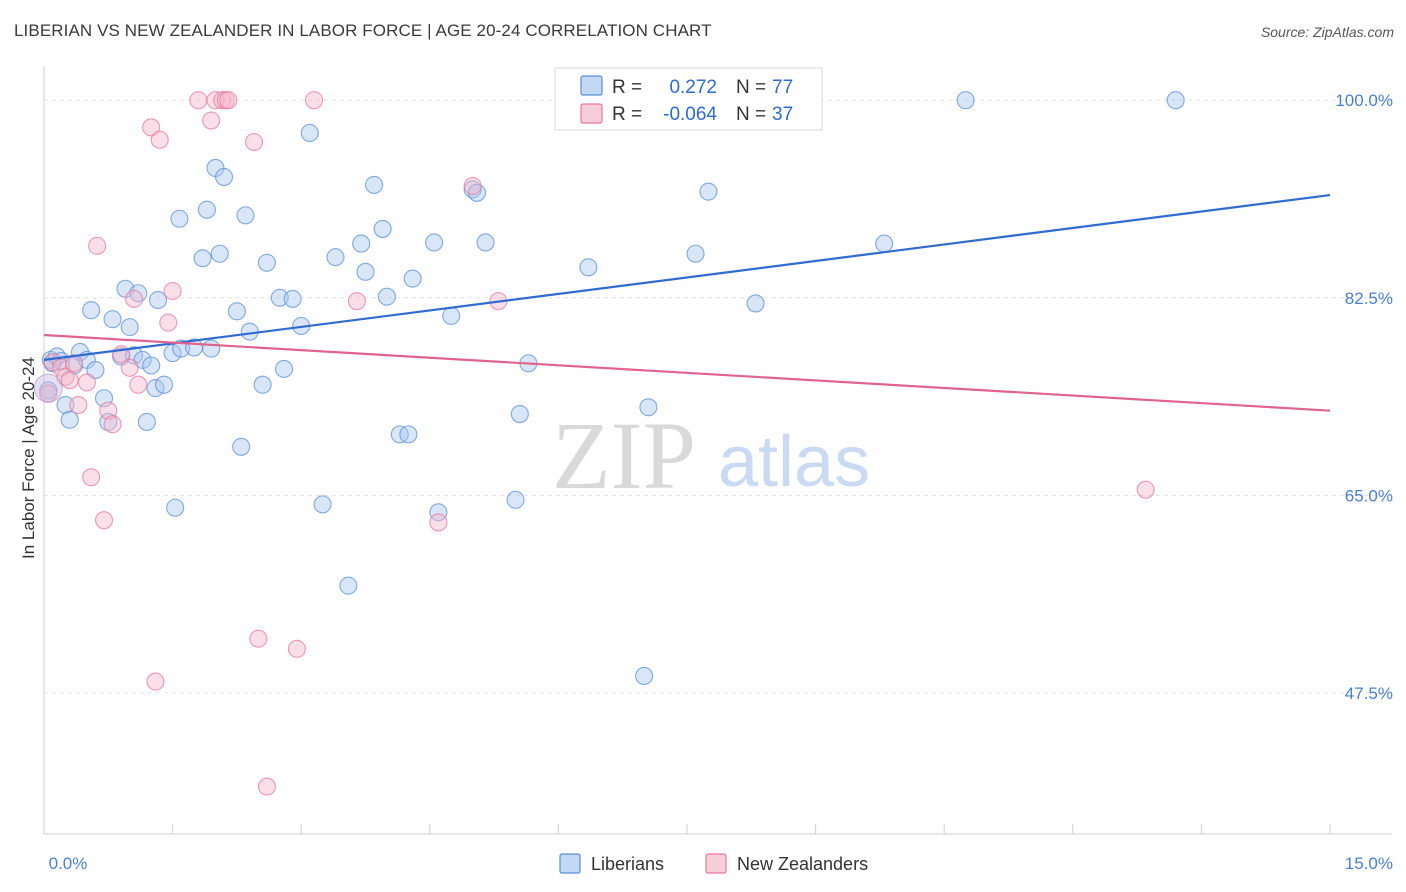 The height and width of the screenshot is (892, 1406). I want to click on x-tick-label: 0.0%, so click(68, 863).